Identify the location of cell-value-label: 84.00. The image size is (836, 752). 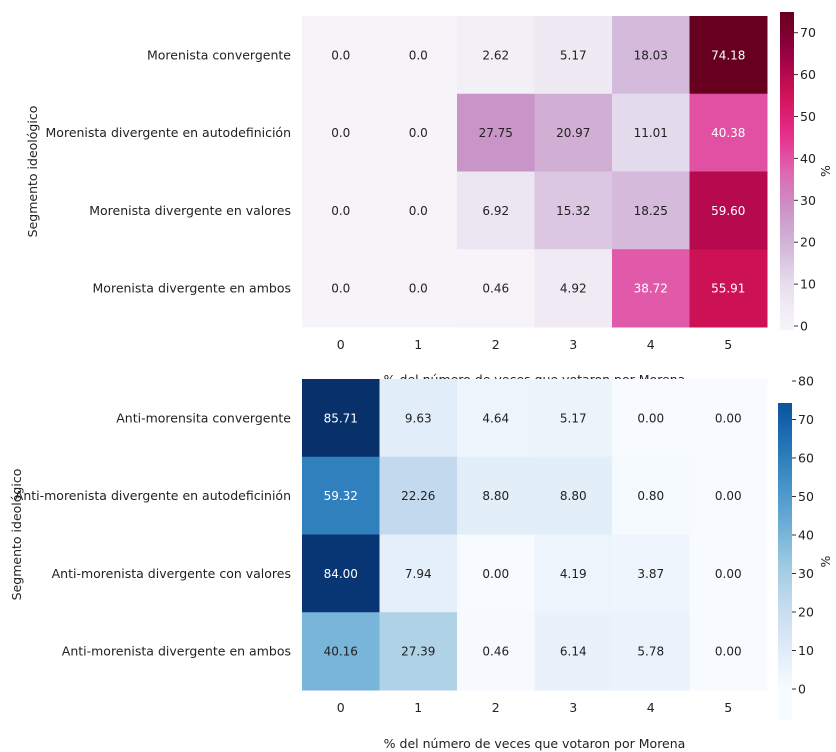
(341, 574).